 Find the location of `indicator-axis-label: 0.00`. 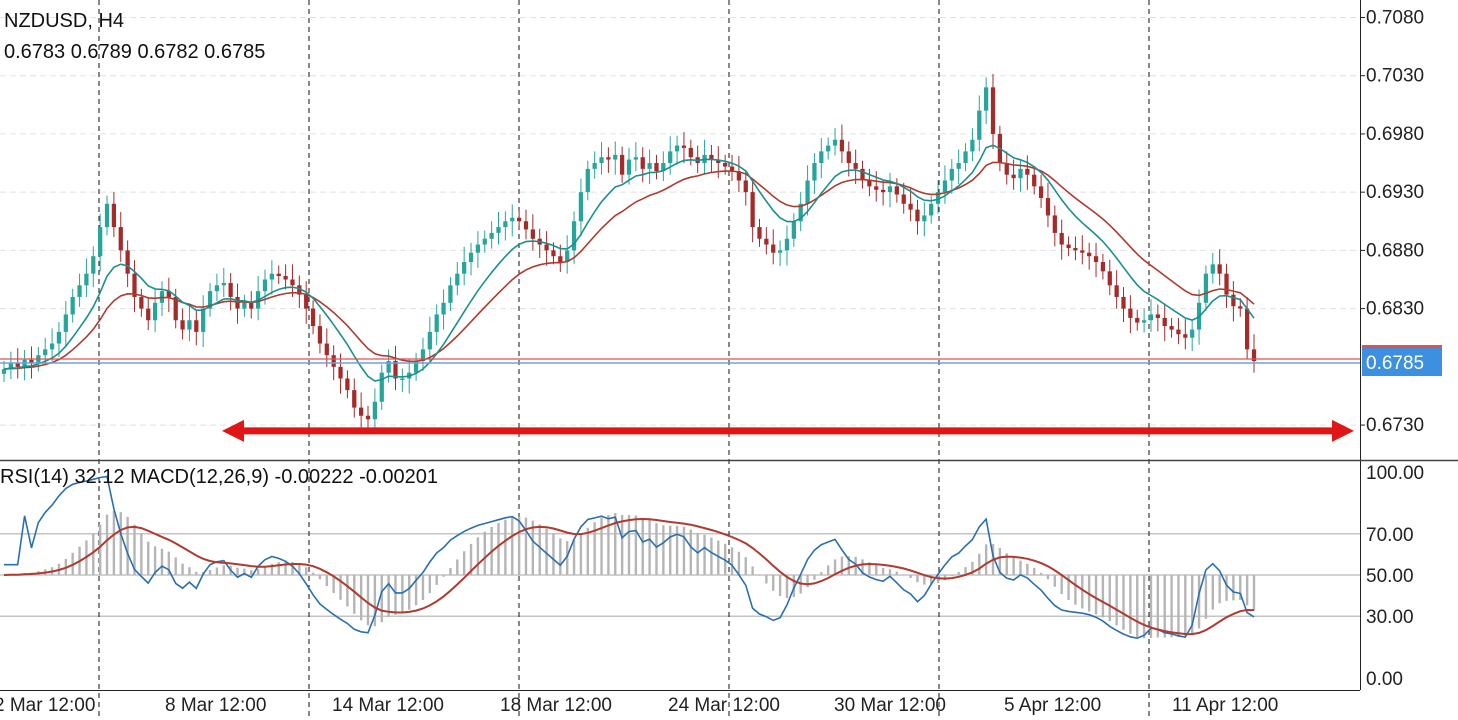

indicator-axis-label: 0.00 is located at coordinates (1384, 679).